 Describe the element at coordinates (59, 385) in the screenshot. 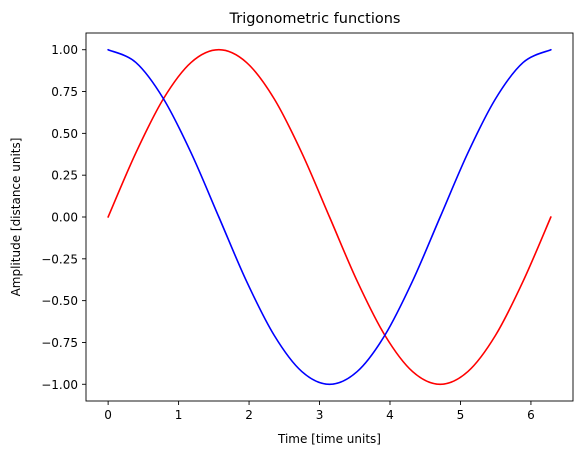

I see `y-tick-label: −1.00` at that location.